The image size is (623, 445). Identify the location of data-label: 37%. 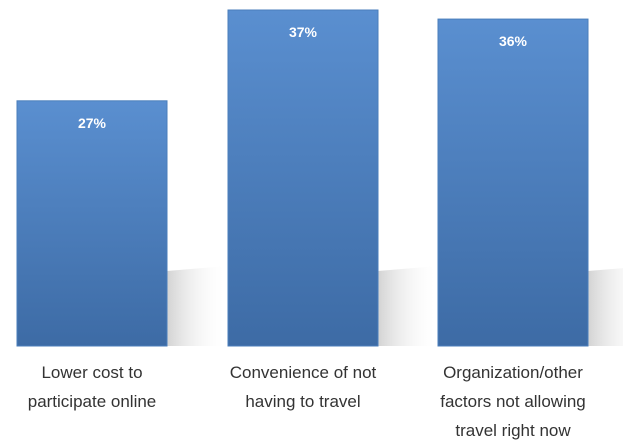
(303, 32).